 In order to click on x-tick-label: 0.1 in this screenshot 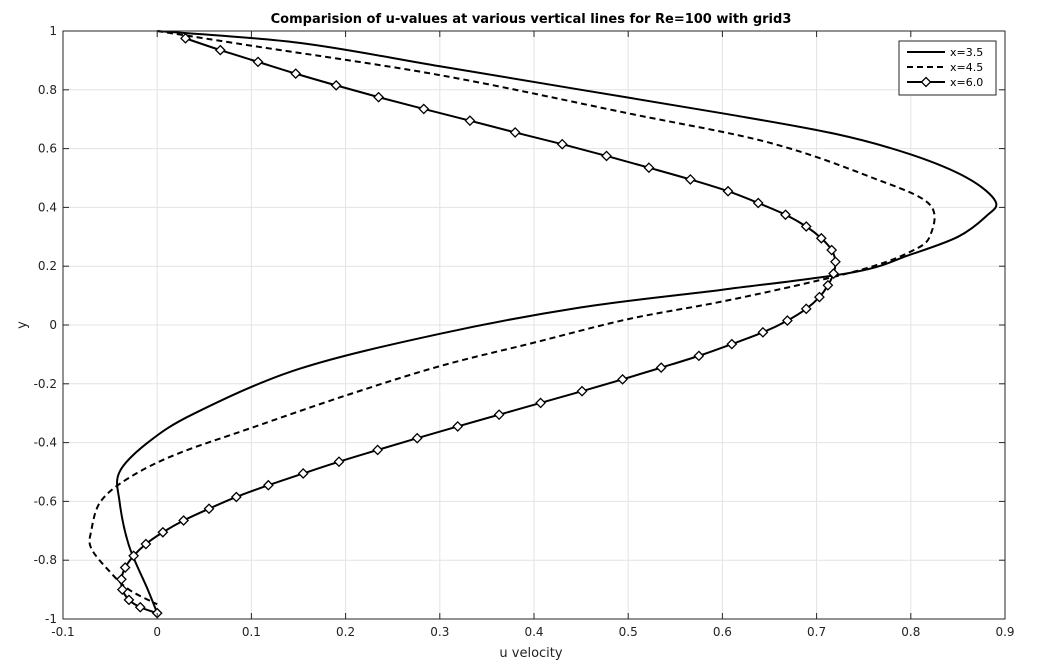, I will do `click(251, 632)`.